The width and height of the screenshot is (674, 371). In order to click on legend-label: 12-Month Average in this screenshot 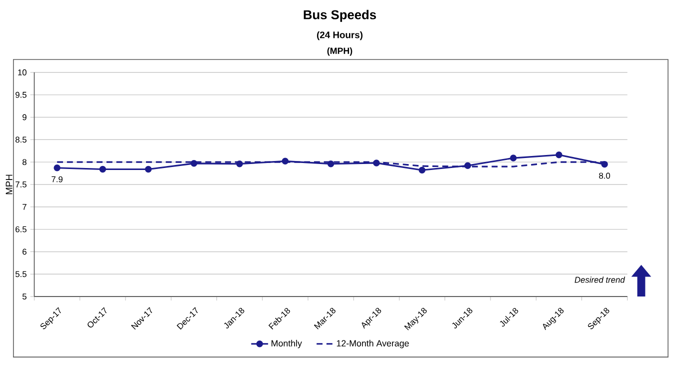, I will do `click(372, 344)`.